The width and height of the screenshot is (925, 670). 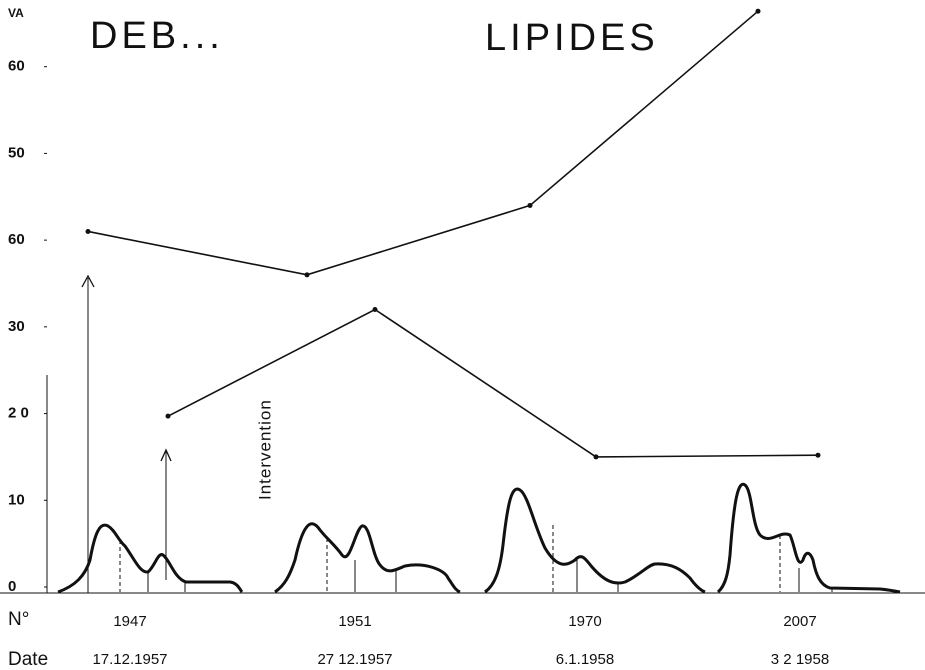 What do you see at coordinates (12, 586) in the screenshot?
I see `y-tick-label: 0` at bounding box center [12, 586].